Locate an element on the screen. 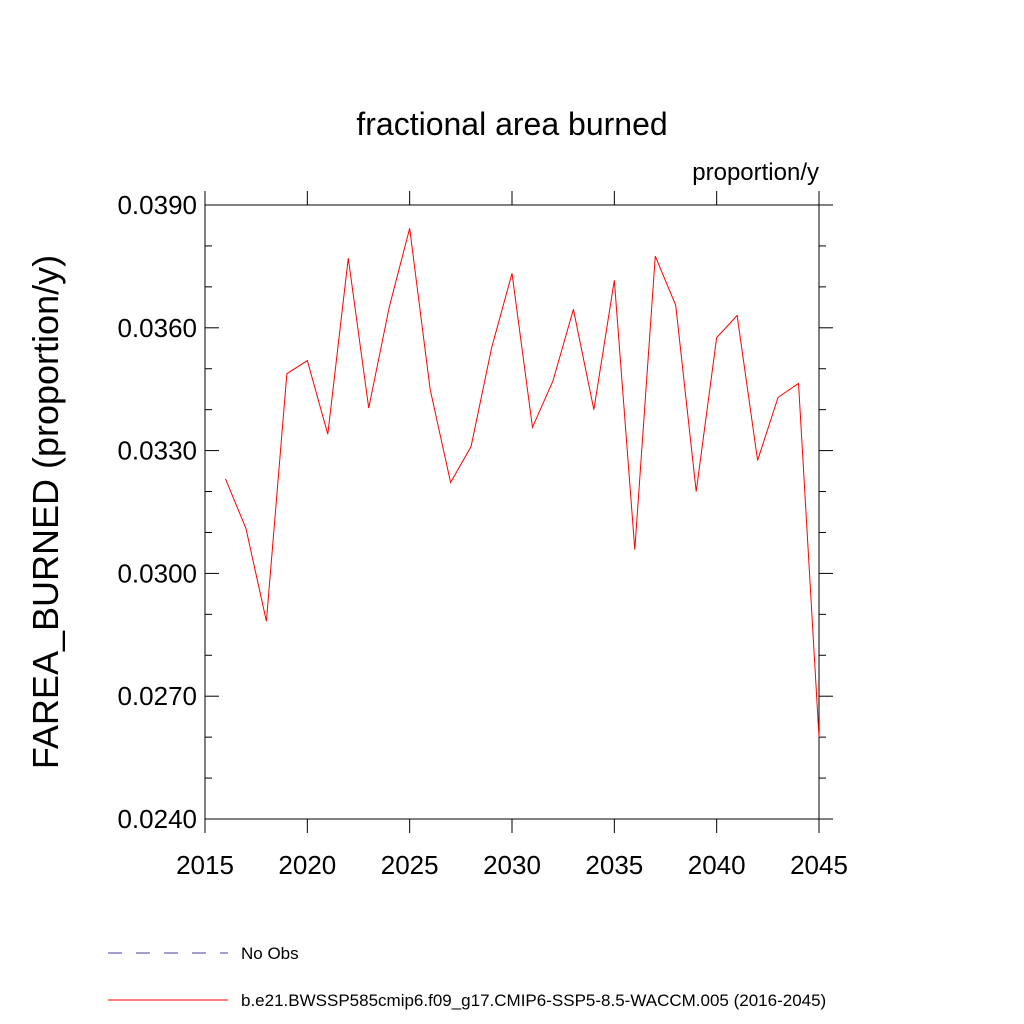  y-tick-labels: 0.0240 0.0270 0.0300 0.0330 0.0360 0.0390 is located at coordinates (157, 512).